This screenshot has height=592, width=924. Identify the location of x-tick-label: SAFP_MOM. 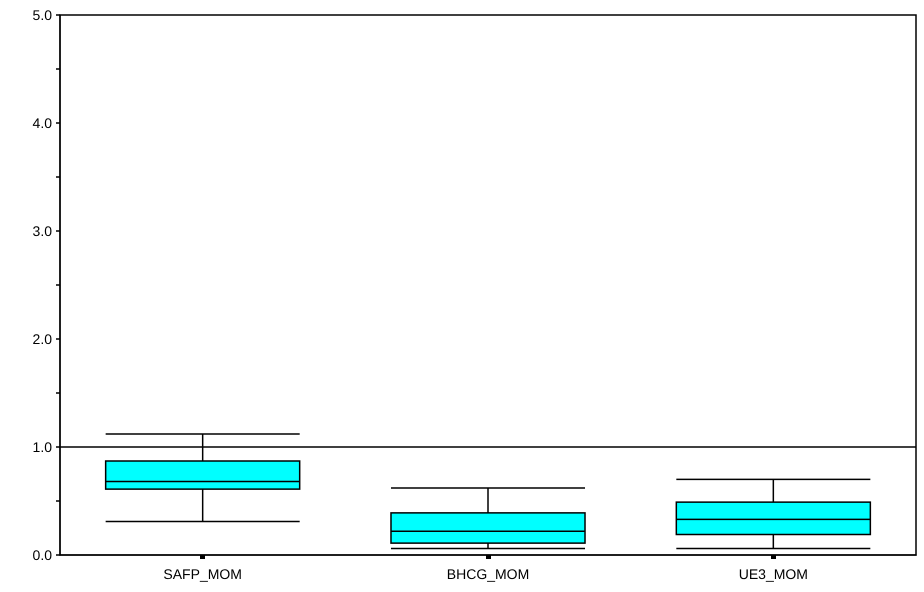
(202, 574).